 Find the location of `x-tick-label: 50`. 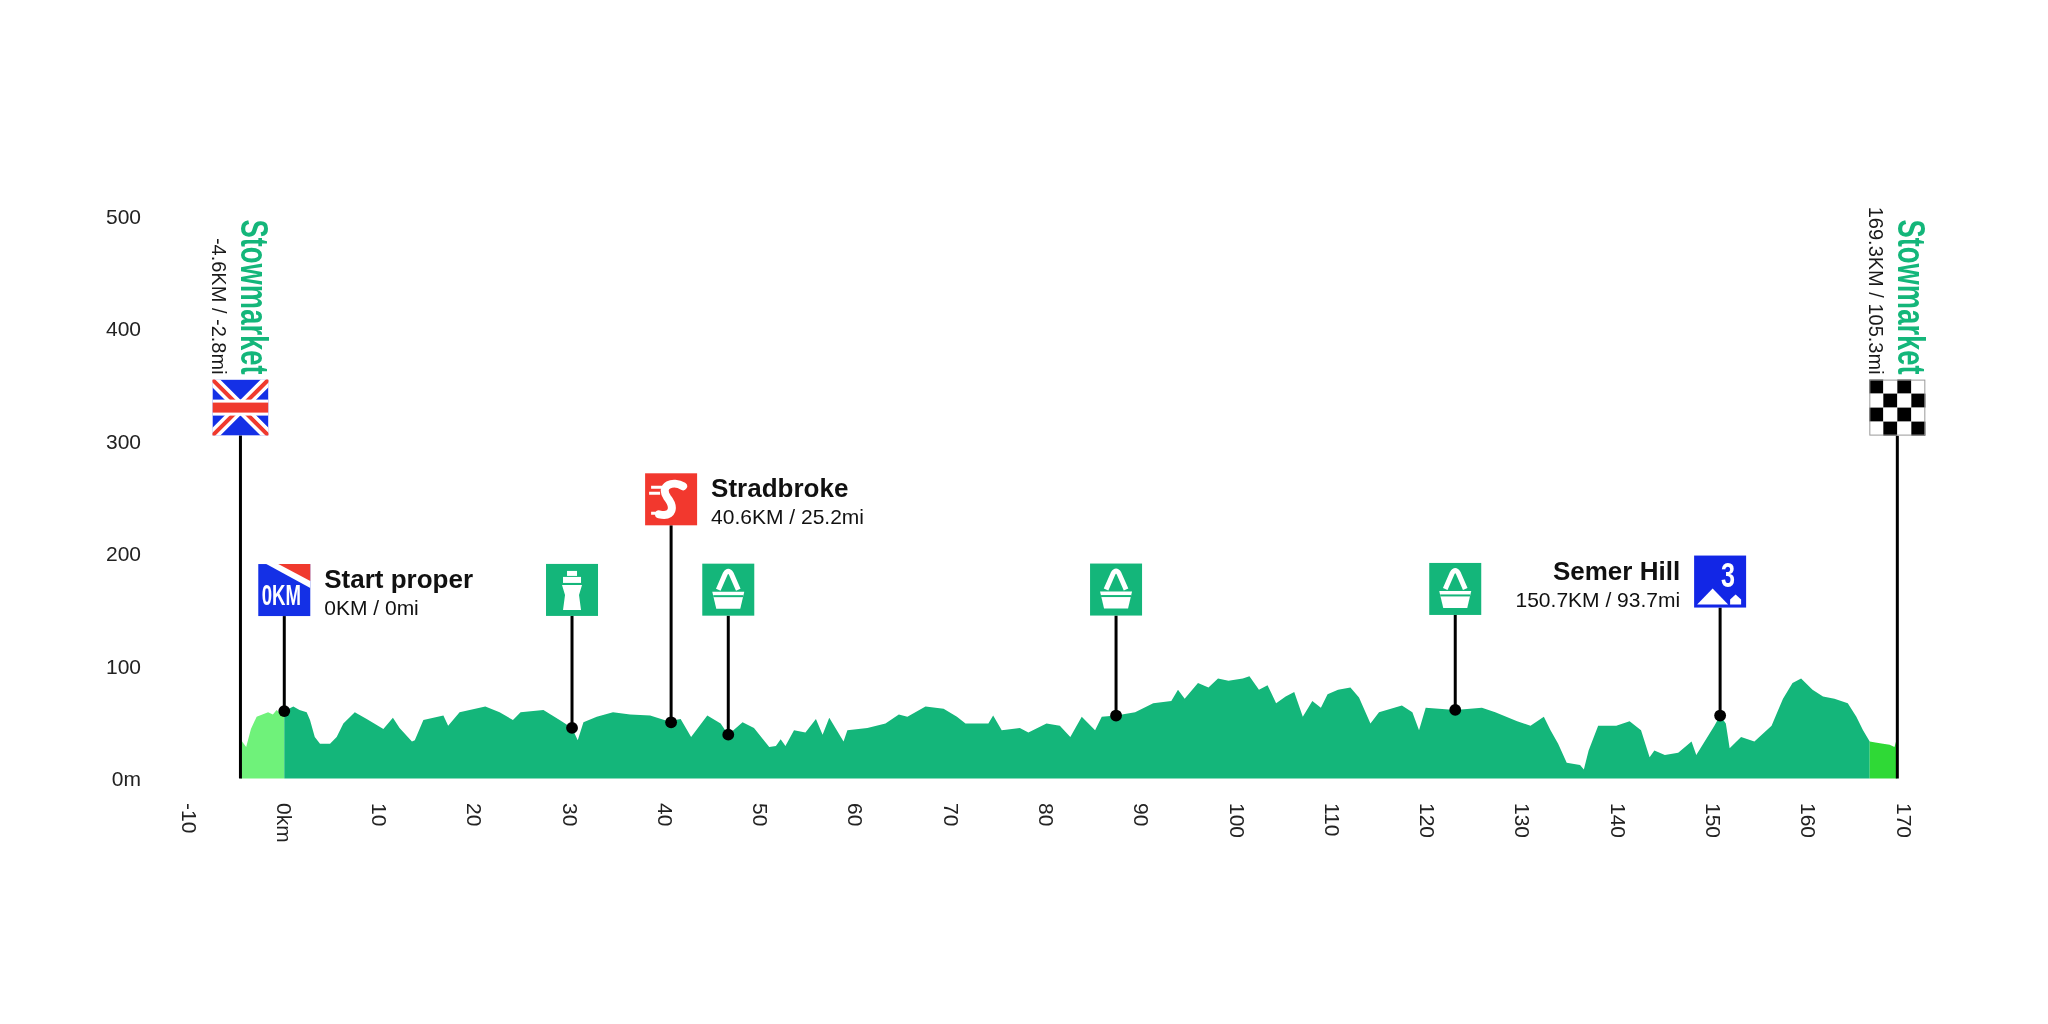

x-tick-label: 50 is located at coordinates (761, 815).